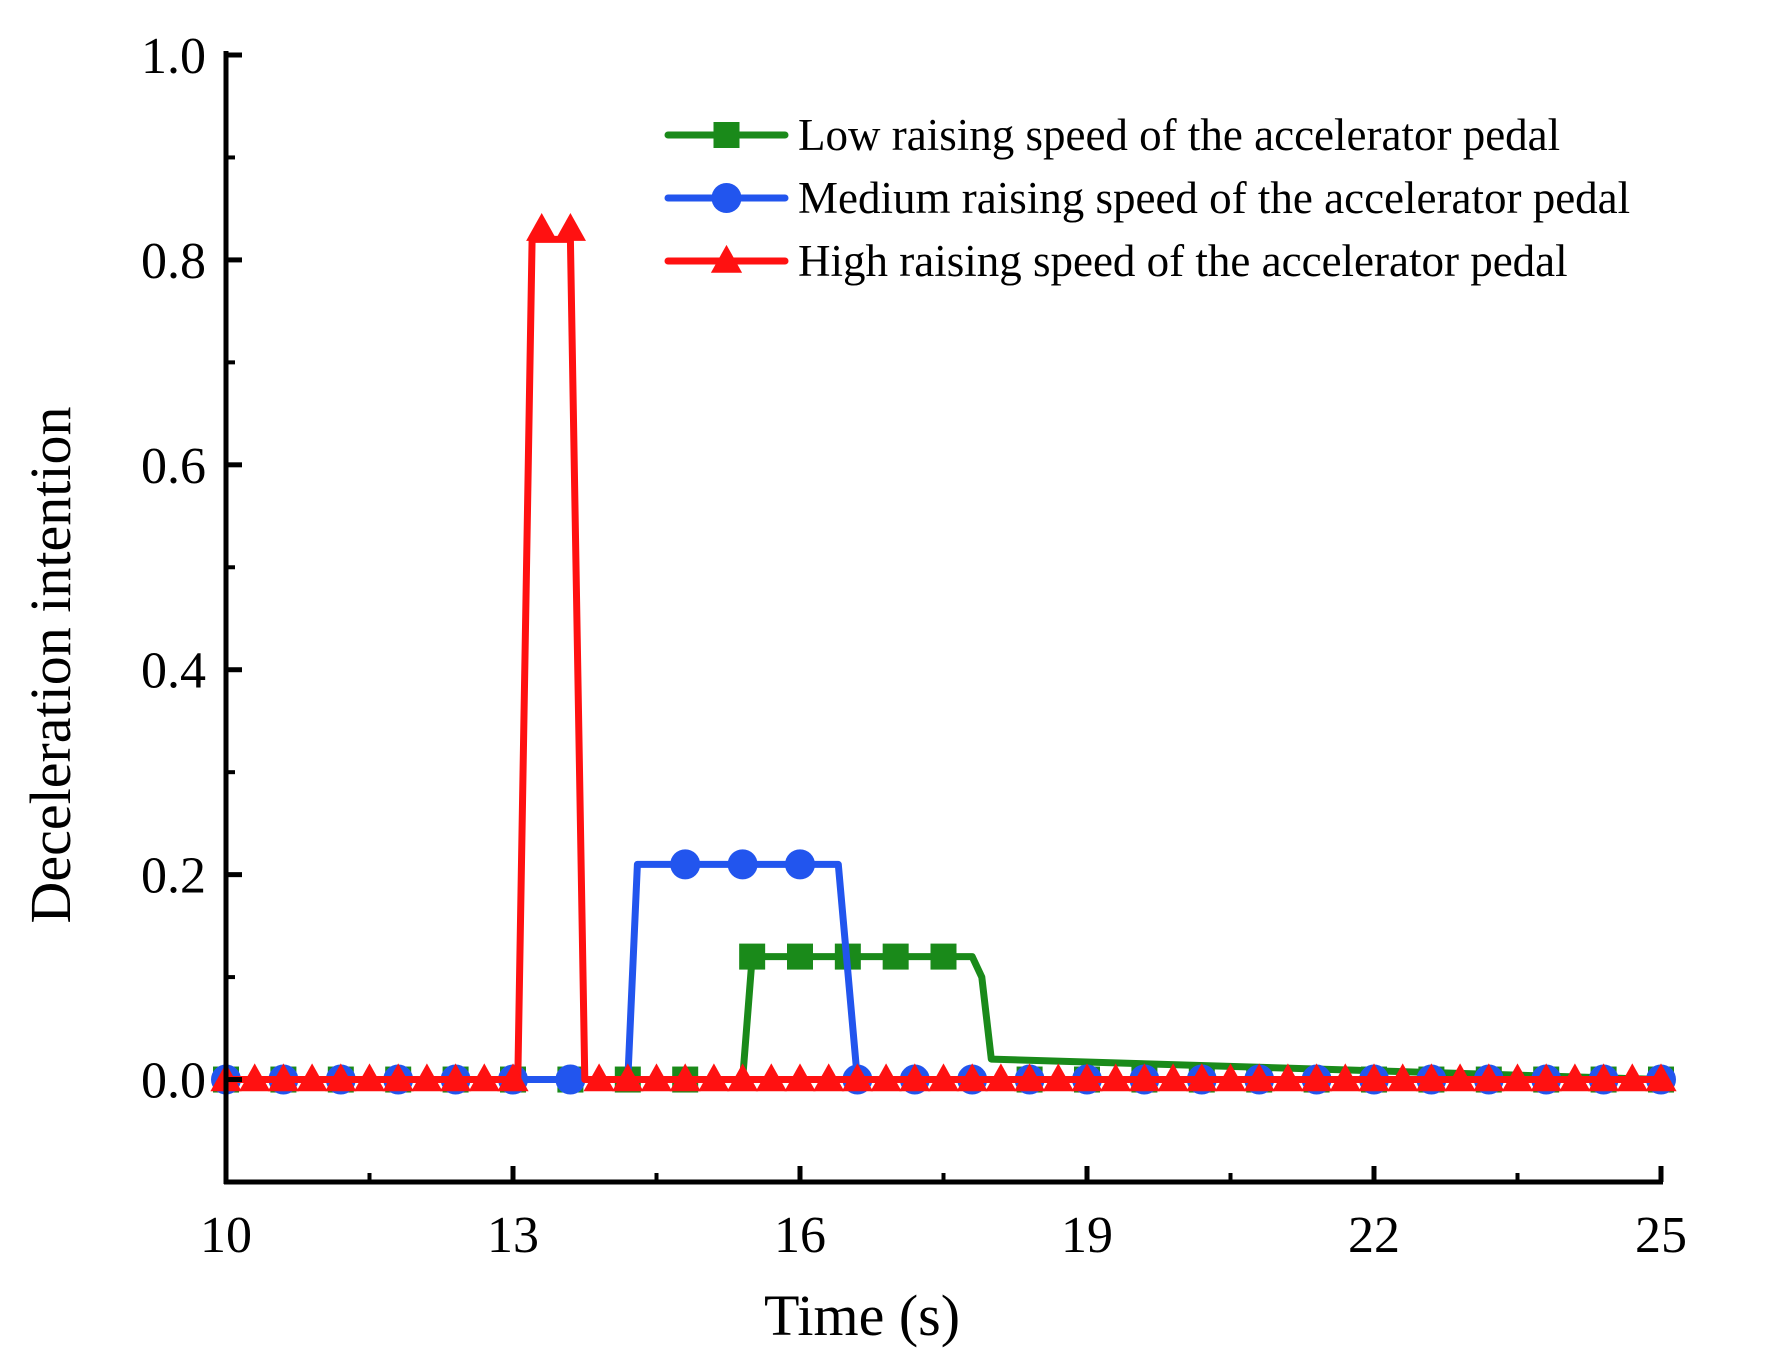 Image resolution: width=1774 pixels, height=1368 pixels. Describe the element at coordinates (50, 665) in the screenshot. I see `y-axis-title: Deceleration intention` at that location.